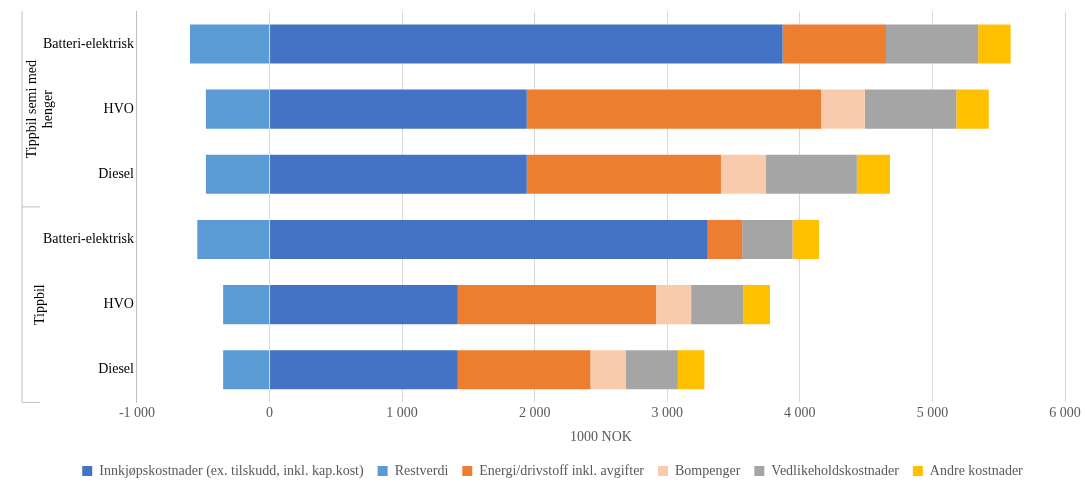 Image resolution: width=1085 pixels, height=492 pixels. I want to click on x-tick-label: -1 000, so click(137, 413).